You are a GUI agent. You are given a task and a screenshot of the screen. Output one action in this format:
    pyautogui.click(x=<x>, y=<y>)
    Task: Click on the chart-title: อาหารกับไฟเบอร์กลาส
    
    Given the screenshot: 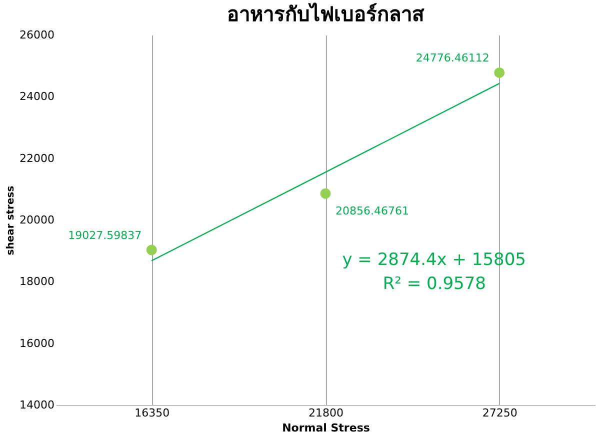 What is the action you would take?
    pyautogui.click(x=326, y=14)
    